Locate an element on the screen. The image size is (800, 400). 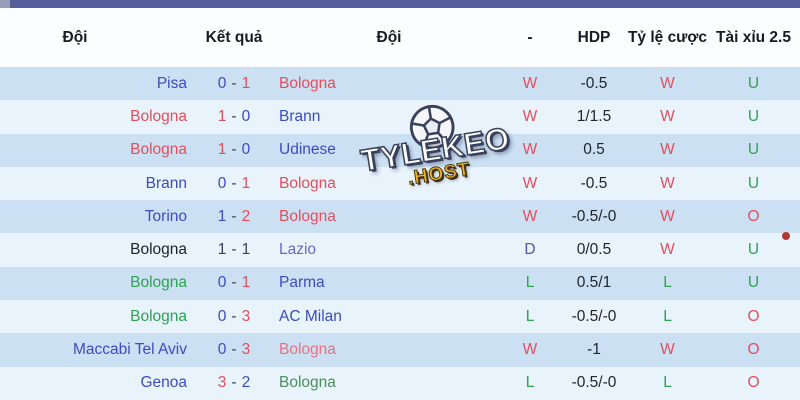
table-row: Pisa 0 - 1 Bologna W -0.5 W U is located at coordinates (400, 84).